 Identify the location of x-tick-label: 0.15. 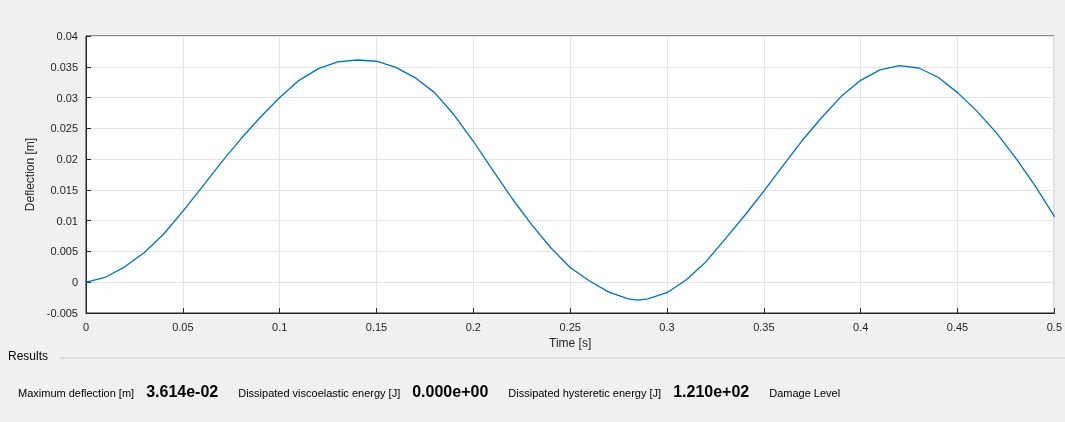
(376, 326).